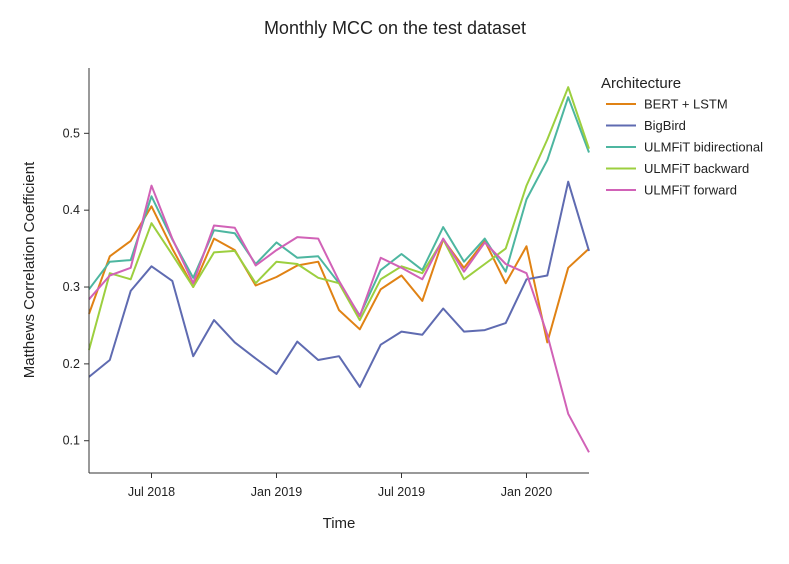 This screenshot has height=564, width=789. What do you see at coordinates (71, 287) in the screenshot?
I see `y-tick-label: 0.3` at bounding box center [71, 287].